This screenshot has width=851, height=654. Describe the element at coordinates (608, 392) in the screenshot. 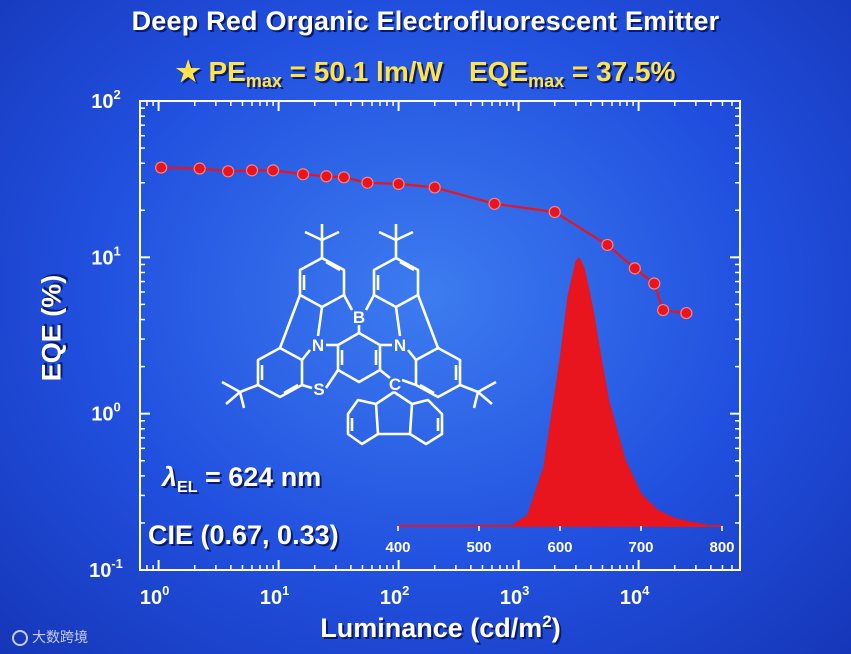

I see `spectrum-area` at that location.